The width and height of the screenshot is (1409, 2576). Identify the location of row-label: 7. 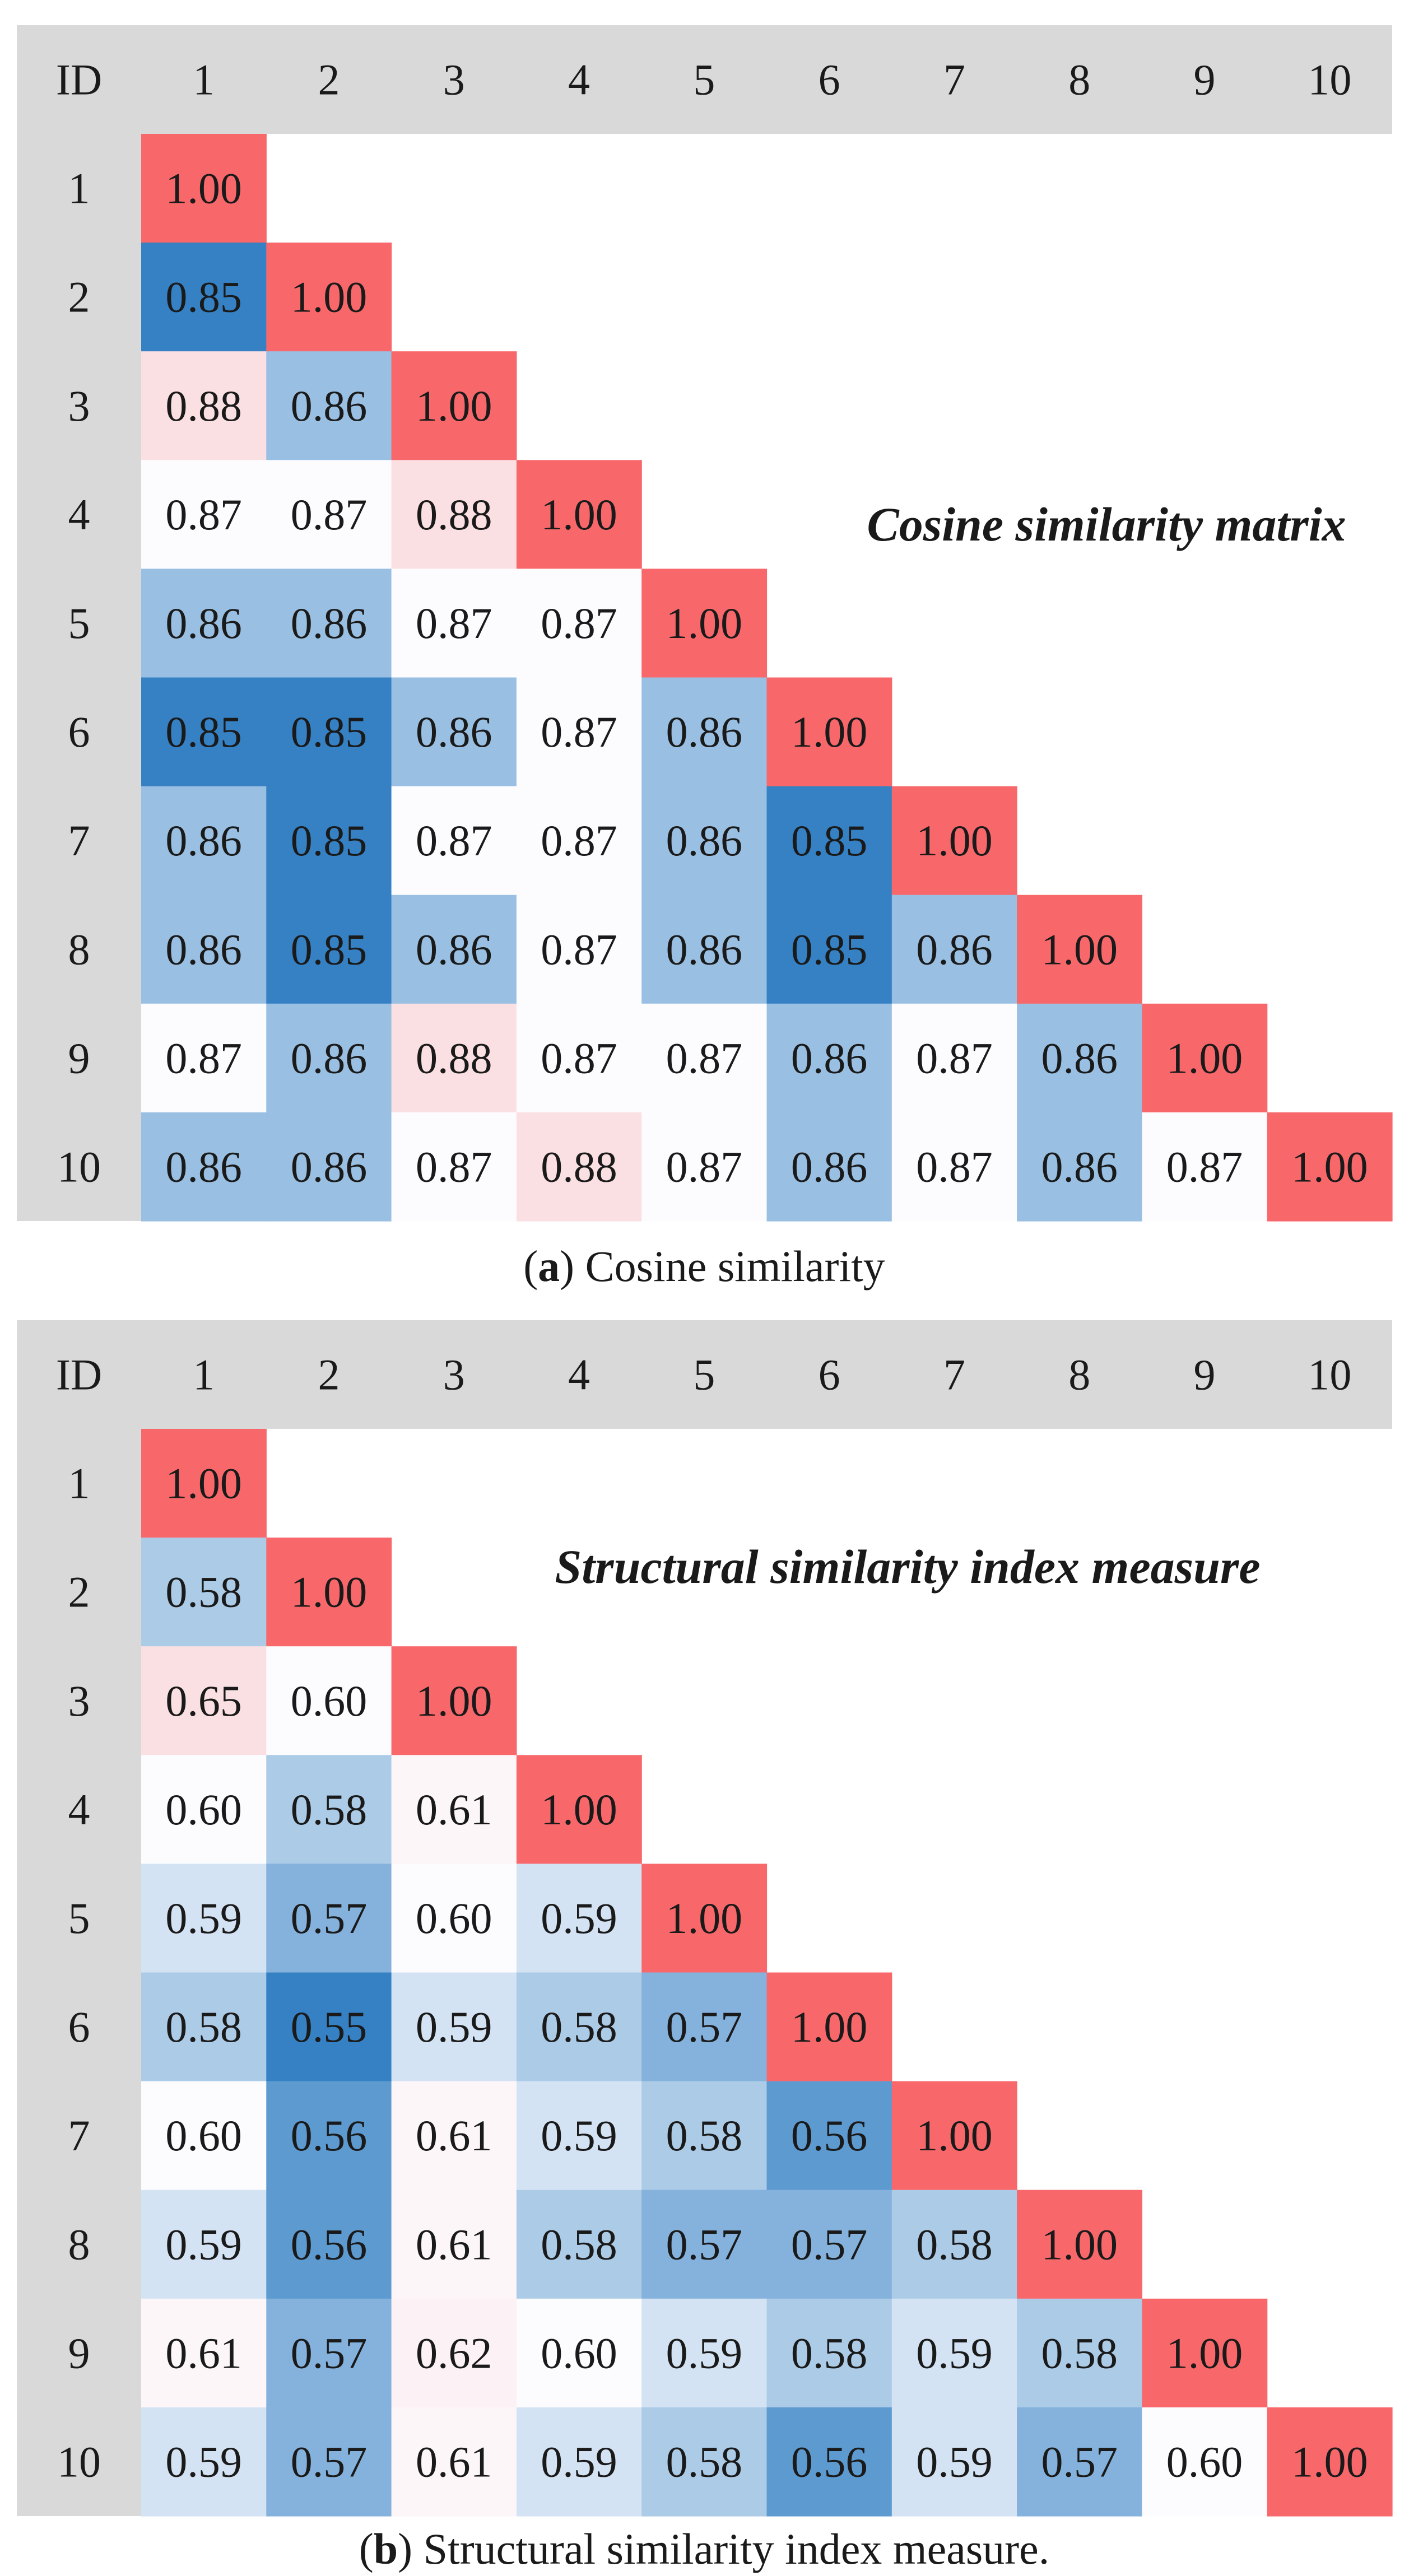
(79, 2135).